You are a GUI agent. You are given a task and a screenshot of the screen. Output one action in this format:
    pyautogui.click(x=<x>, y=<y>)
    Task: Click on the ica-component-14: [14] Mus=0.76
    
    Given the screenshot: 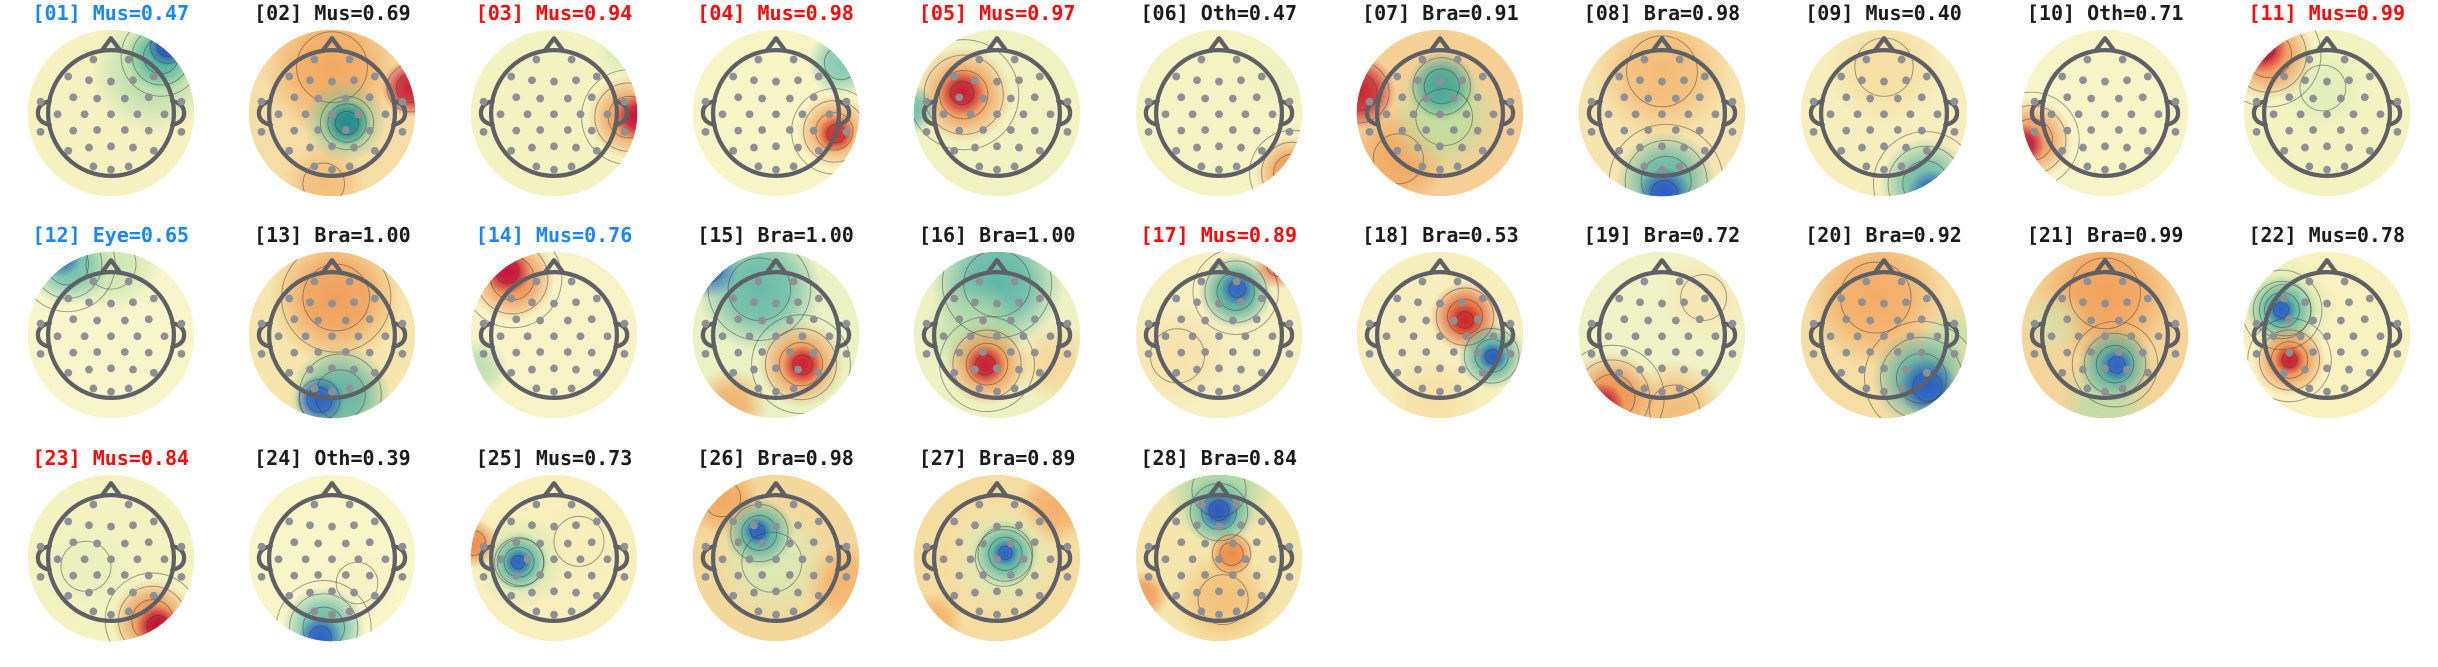 What is the action you would take?
    pyautogui.click(x=554, y=333)
    